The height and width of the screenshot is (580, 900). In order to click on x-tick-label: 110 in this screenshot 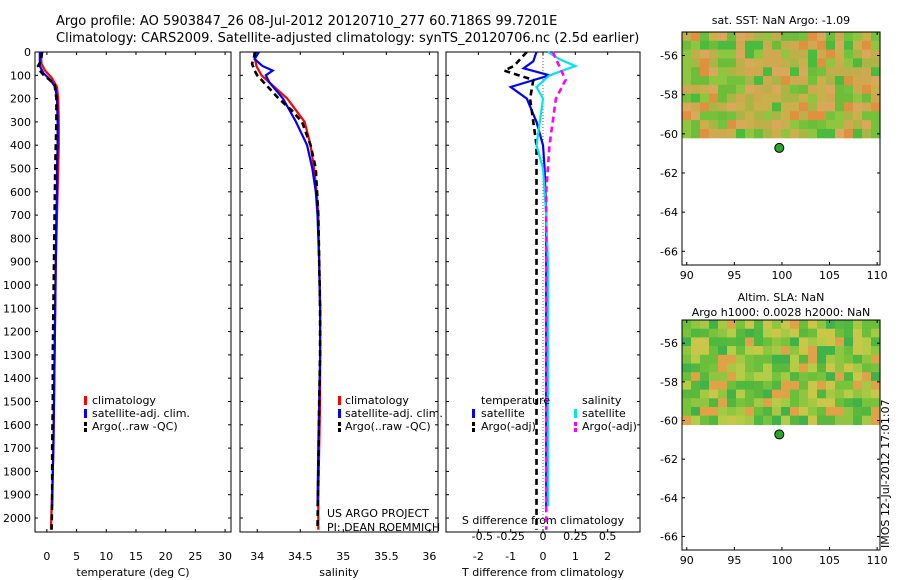, I will do `click(877, 275)`.